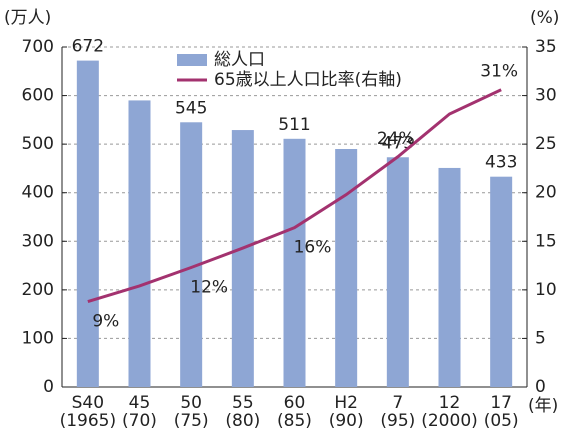 Image resolution: width=564 pixels, height=433 pixels. I want to click on legend-label: 65歳以上人口比率(右軸), so click(308, 80).